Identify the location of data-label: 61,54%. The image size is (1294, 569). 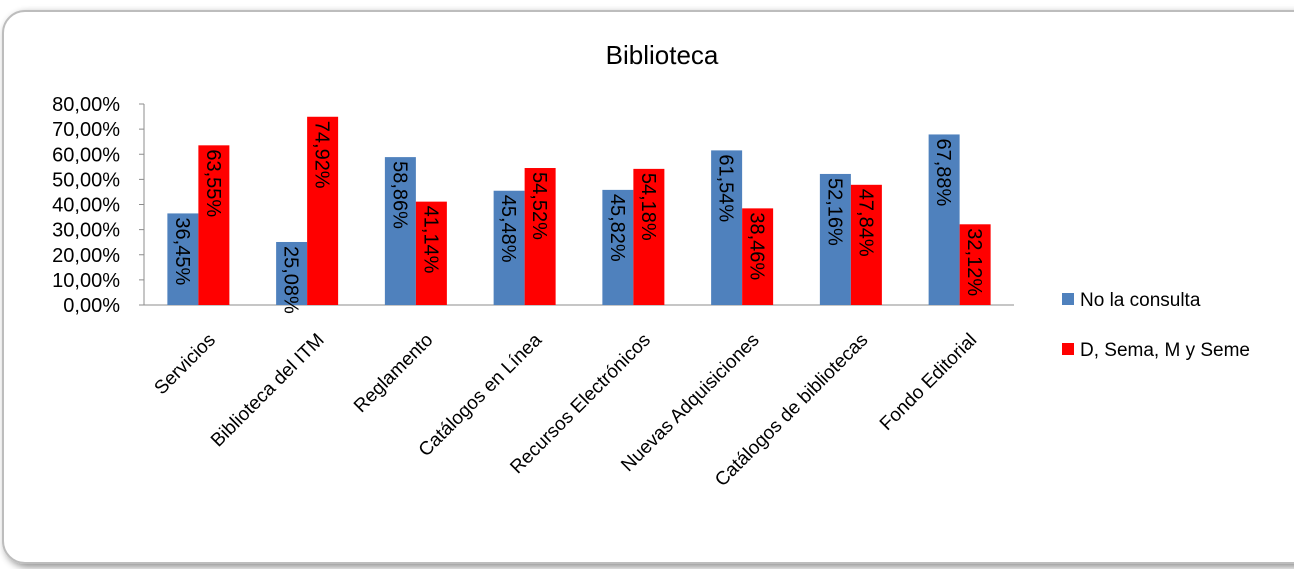
(726, 188).